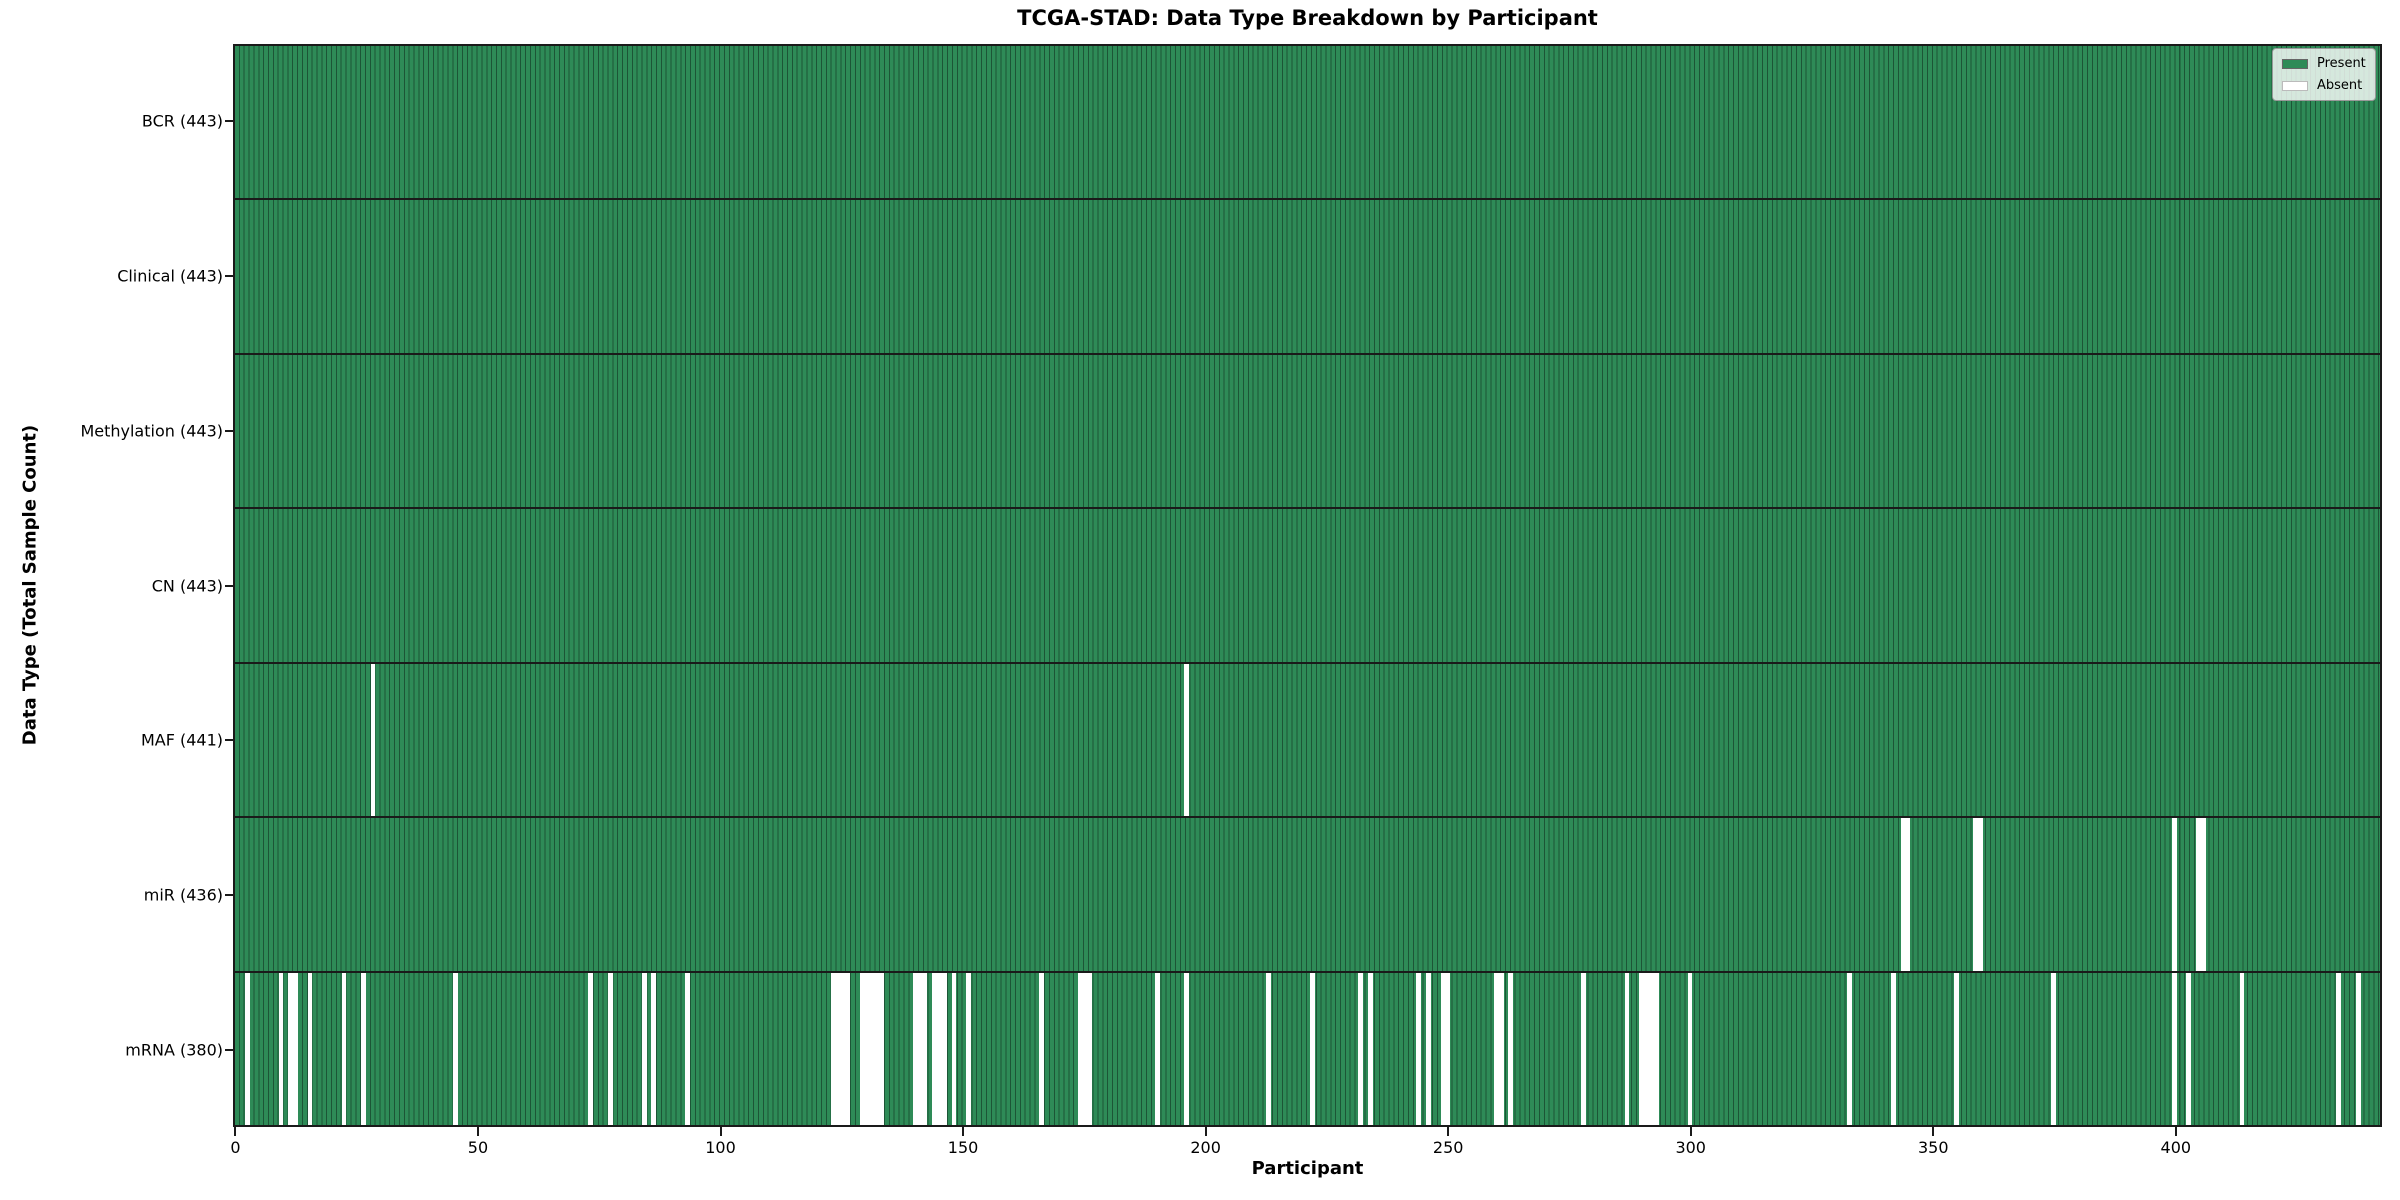 The image size is (2400, 1200). Describe the element at coordinates (182, 121) in the screenshot. I see `y-tick-label-BCR: BCR (443)` at that location.